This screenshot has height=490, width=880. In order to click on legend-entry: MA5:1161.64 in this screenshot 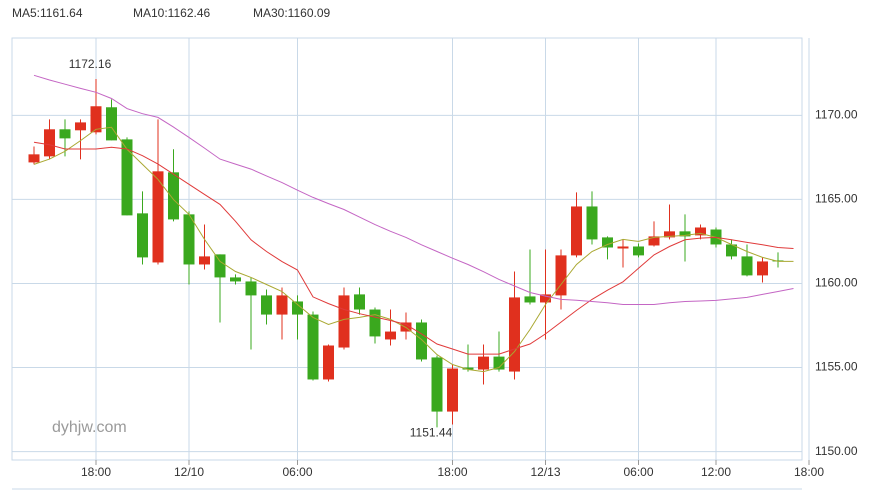, I will do `click(47, 13)`.